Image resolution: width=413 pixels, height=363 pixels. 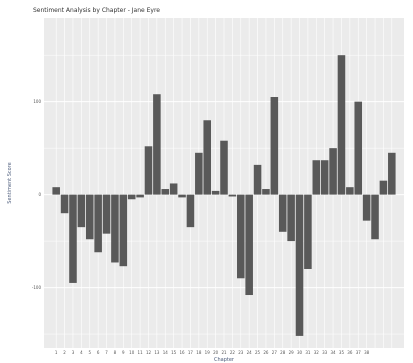 I want to click on y-tick-label: -100, so click(x=37, y=287).